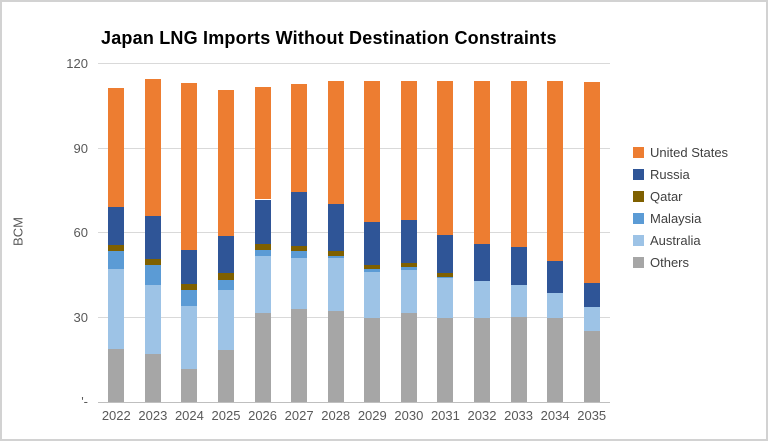  Describe the element at coordinates (482, 262) in the screenshot. I see `bar-segment-russia-2032` at that location.